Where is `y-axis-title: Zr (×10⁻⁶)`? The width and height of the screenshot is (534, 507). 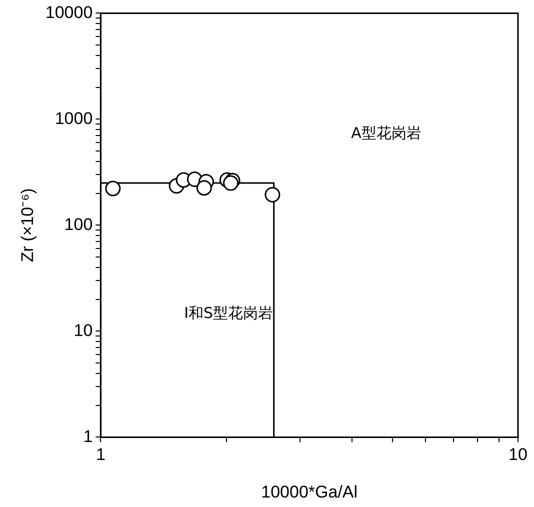
y-axis-title: Zr (×10⁻⁶) is located at coordinates (27, 225).